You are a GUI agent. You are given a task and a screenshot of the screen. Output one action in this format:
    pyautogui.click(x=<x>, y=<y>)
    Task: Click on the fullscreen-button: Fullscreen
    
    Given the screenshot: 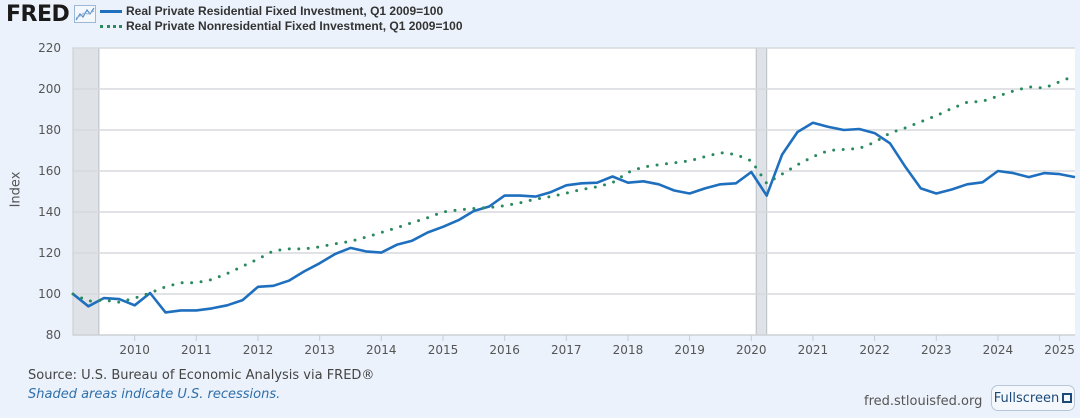 What is the action you would take?
    pyautogui.click(x=1033, y=398)
    